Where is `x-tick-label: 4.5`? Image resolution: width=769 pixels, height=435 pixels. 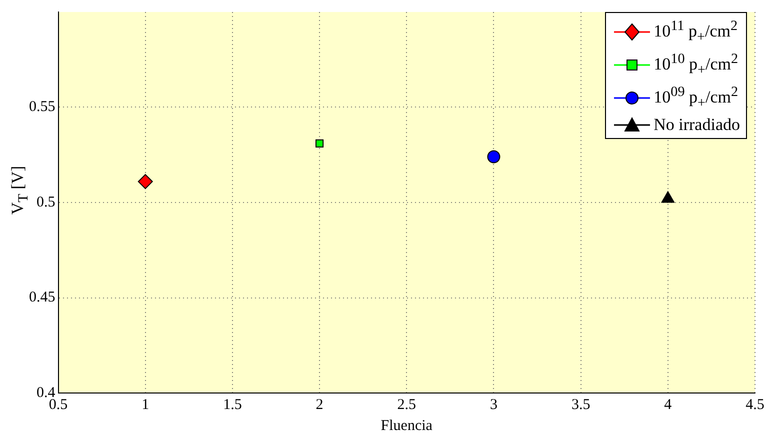 x-tick-label: 4.5 is located at coordinates (755, 404).